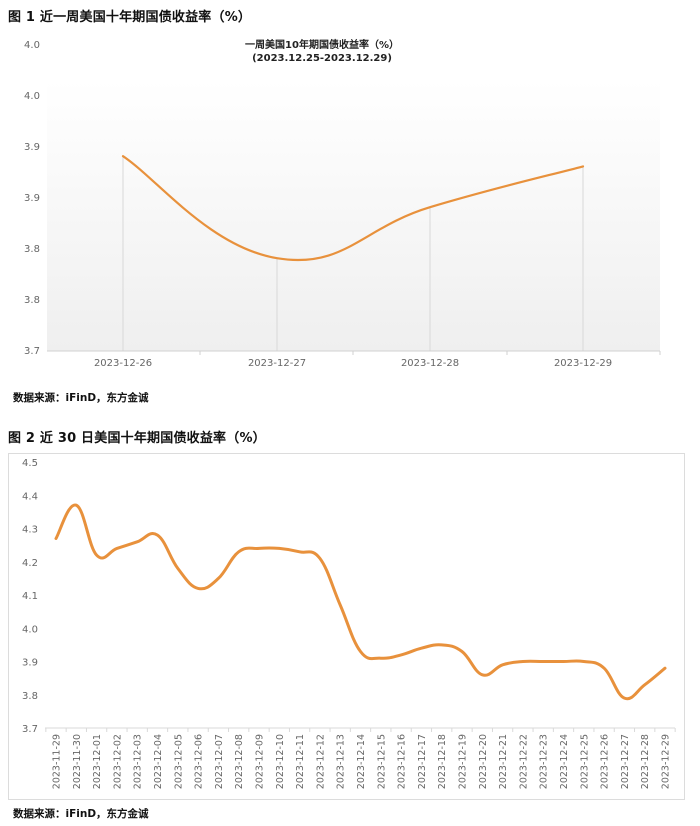 This screenshot has height=826, width=700. I want to click on x-tick-label: 2023-12-04, so click(158, 761).